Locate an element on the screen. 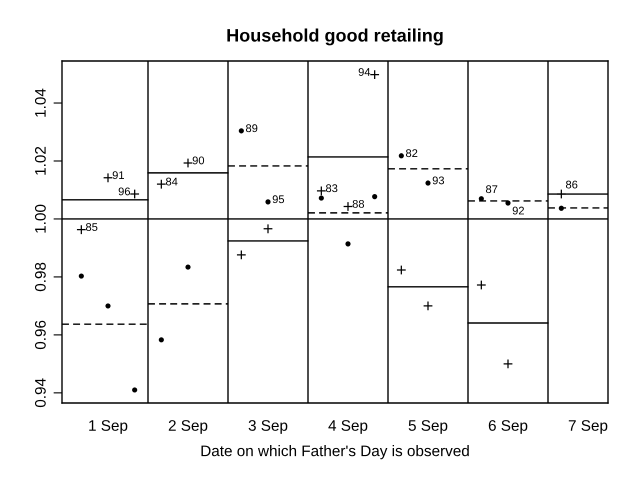  y-tick-label: 1.04 is located at coordinates (40, 102).